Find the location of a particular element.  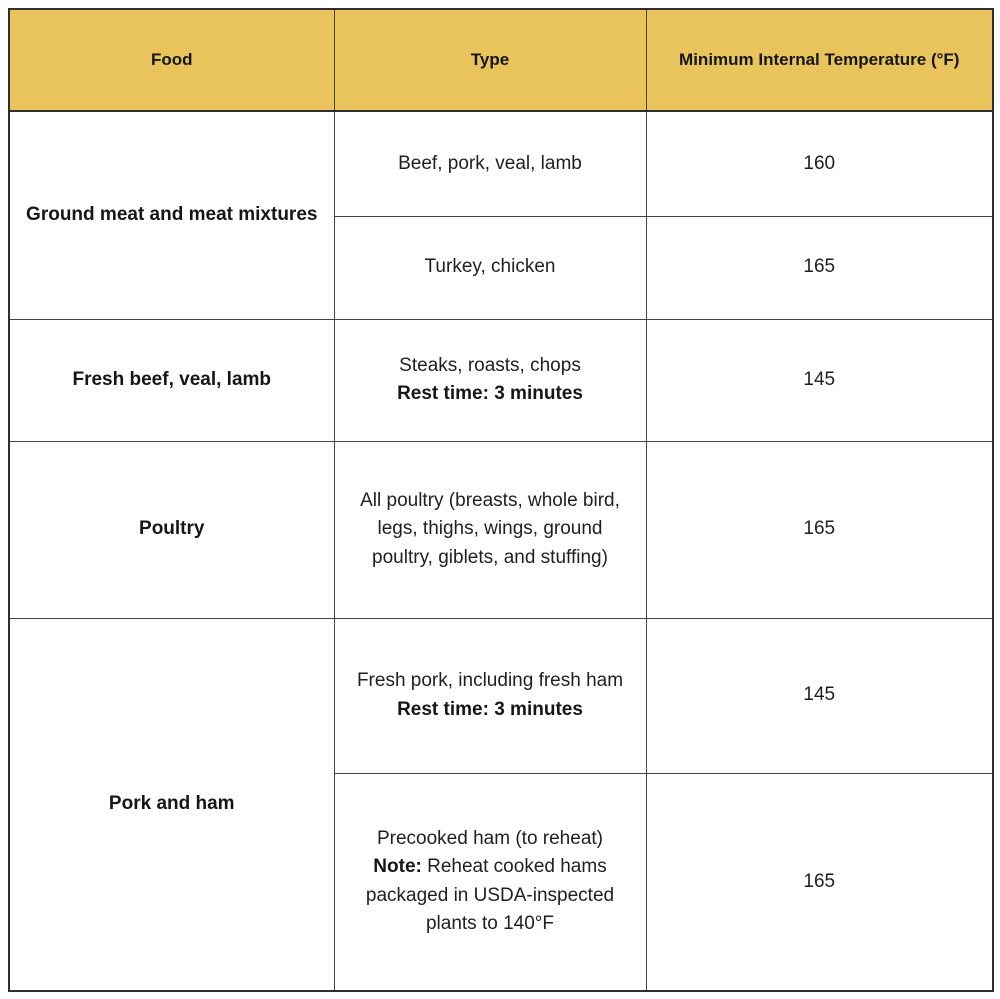

type-cell: Turkey, chicken is located at coordinates (490, 267).